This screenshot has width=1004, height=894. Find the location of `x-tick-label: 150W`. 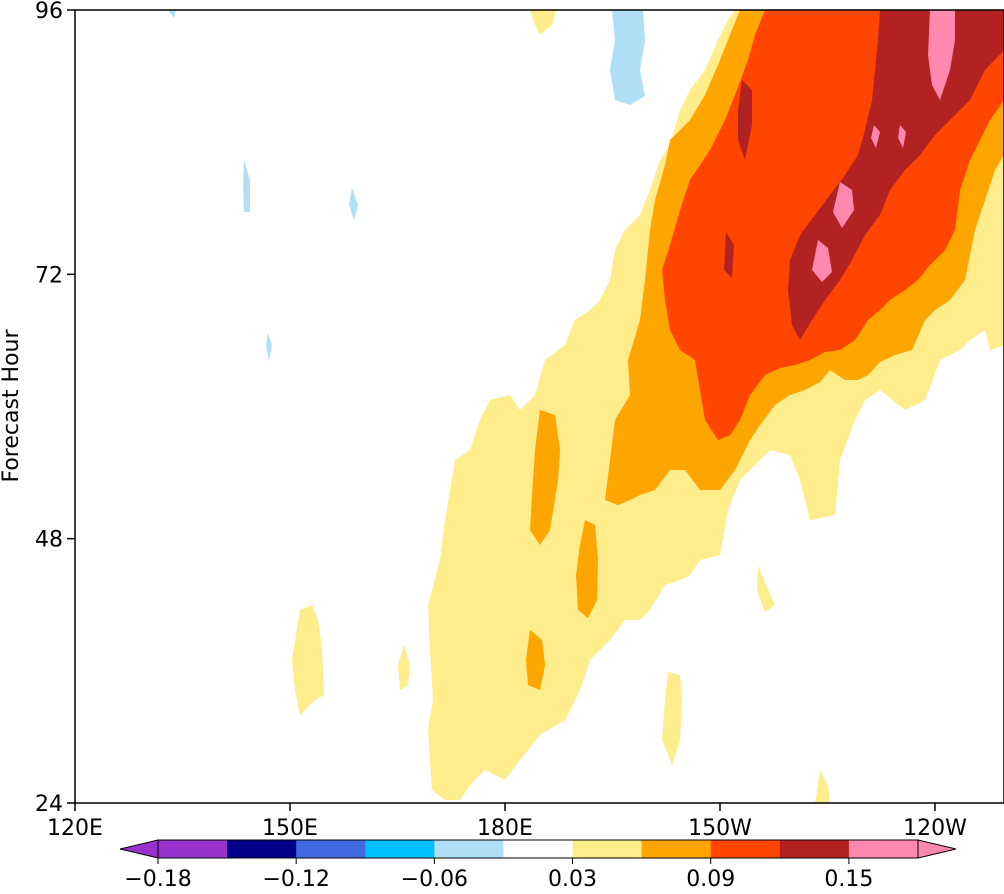

x-tick-label: 150W is located at coordinates (720, 828).